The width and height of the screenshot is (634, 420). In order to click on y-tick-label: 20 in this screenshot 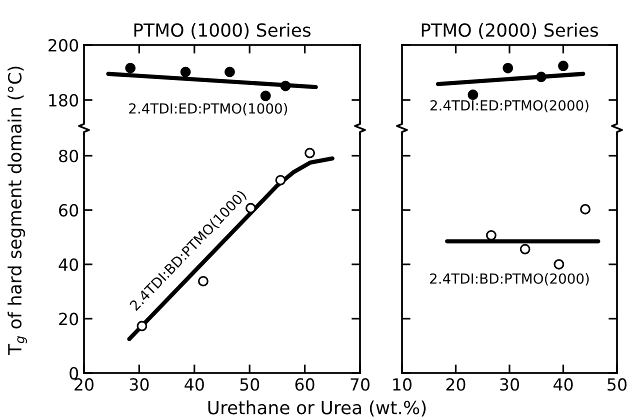, I will do `click(68, 319)`.